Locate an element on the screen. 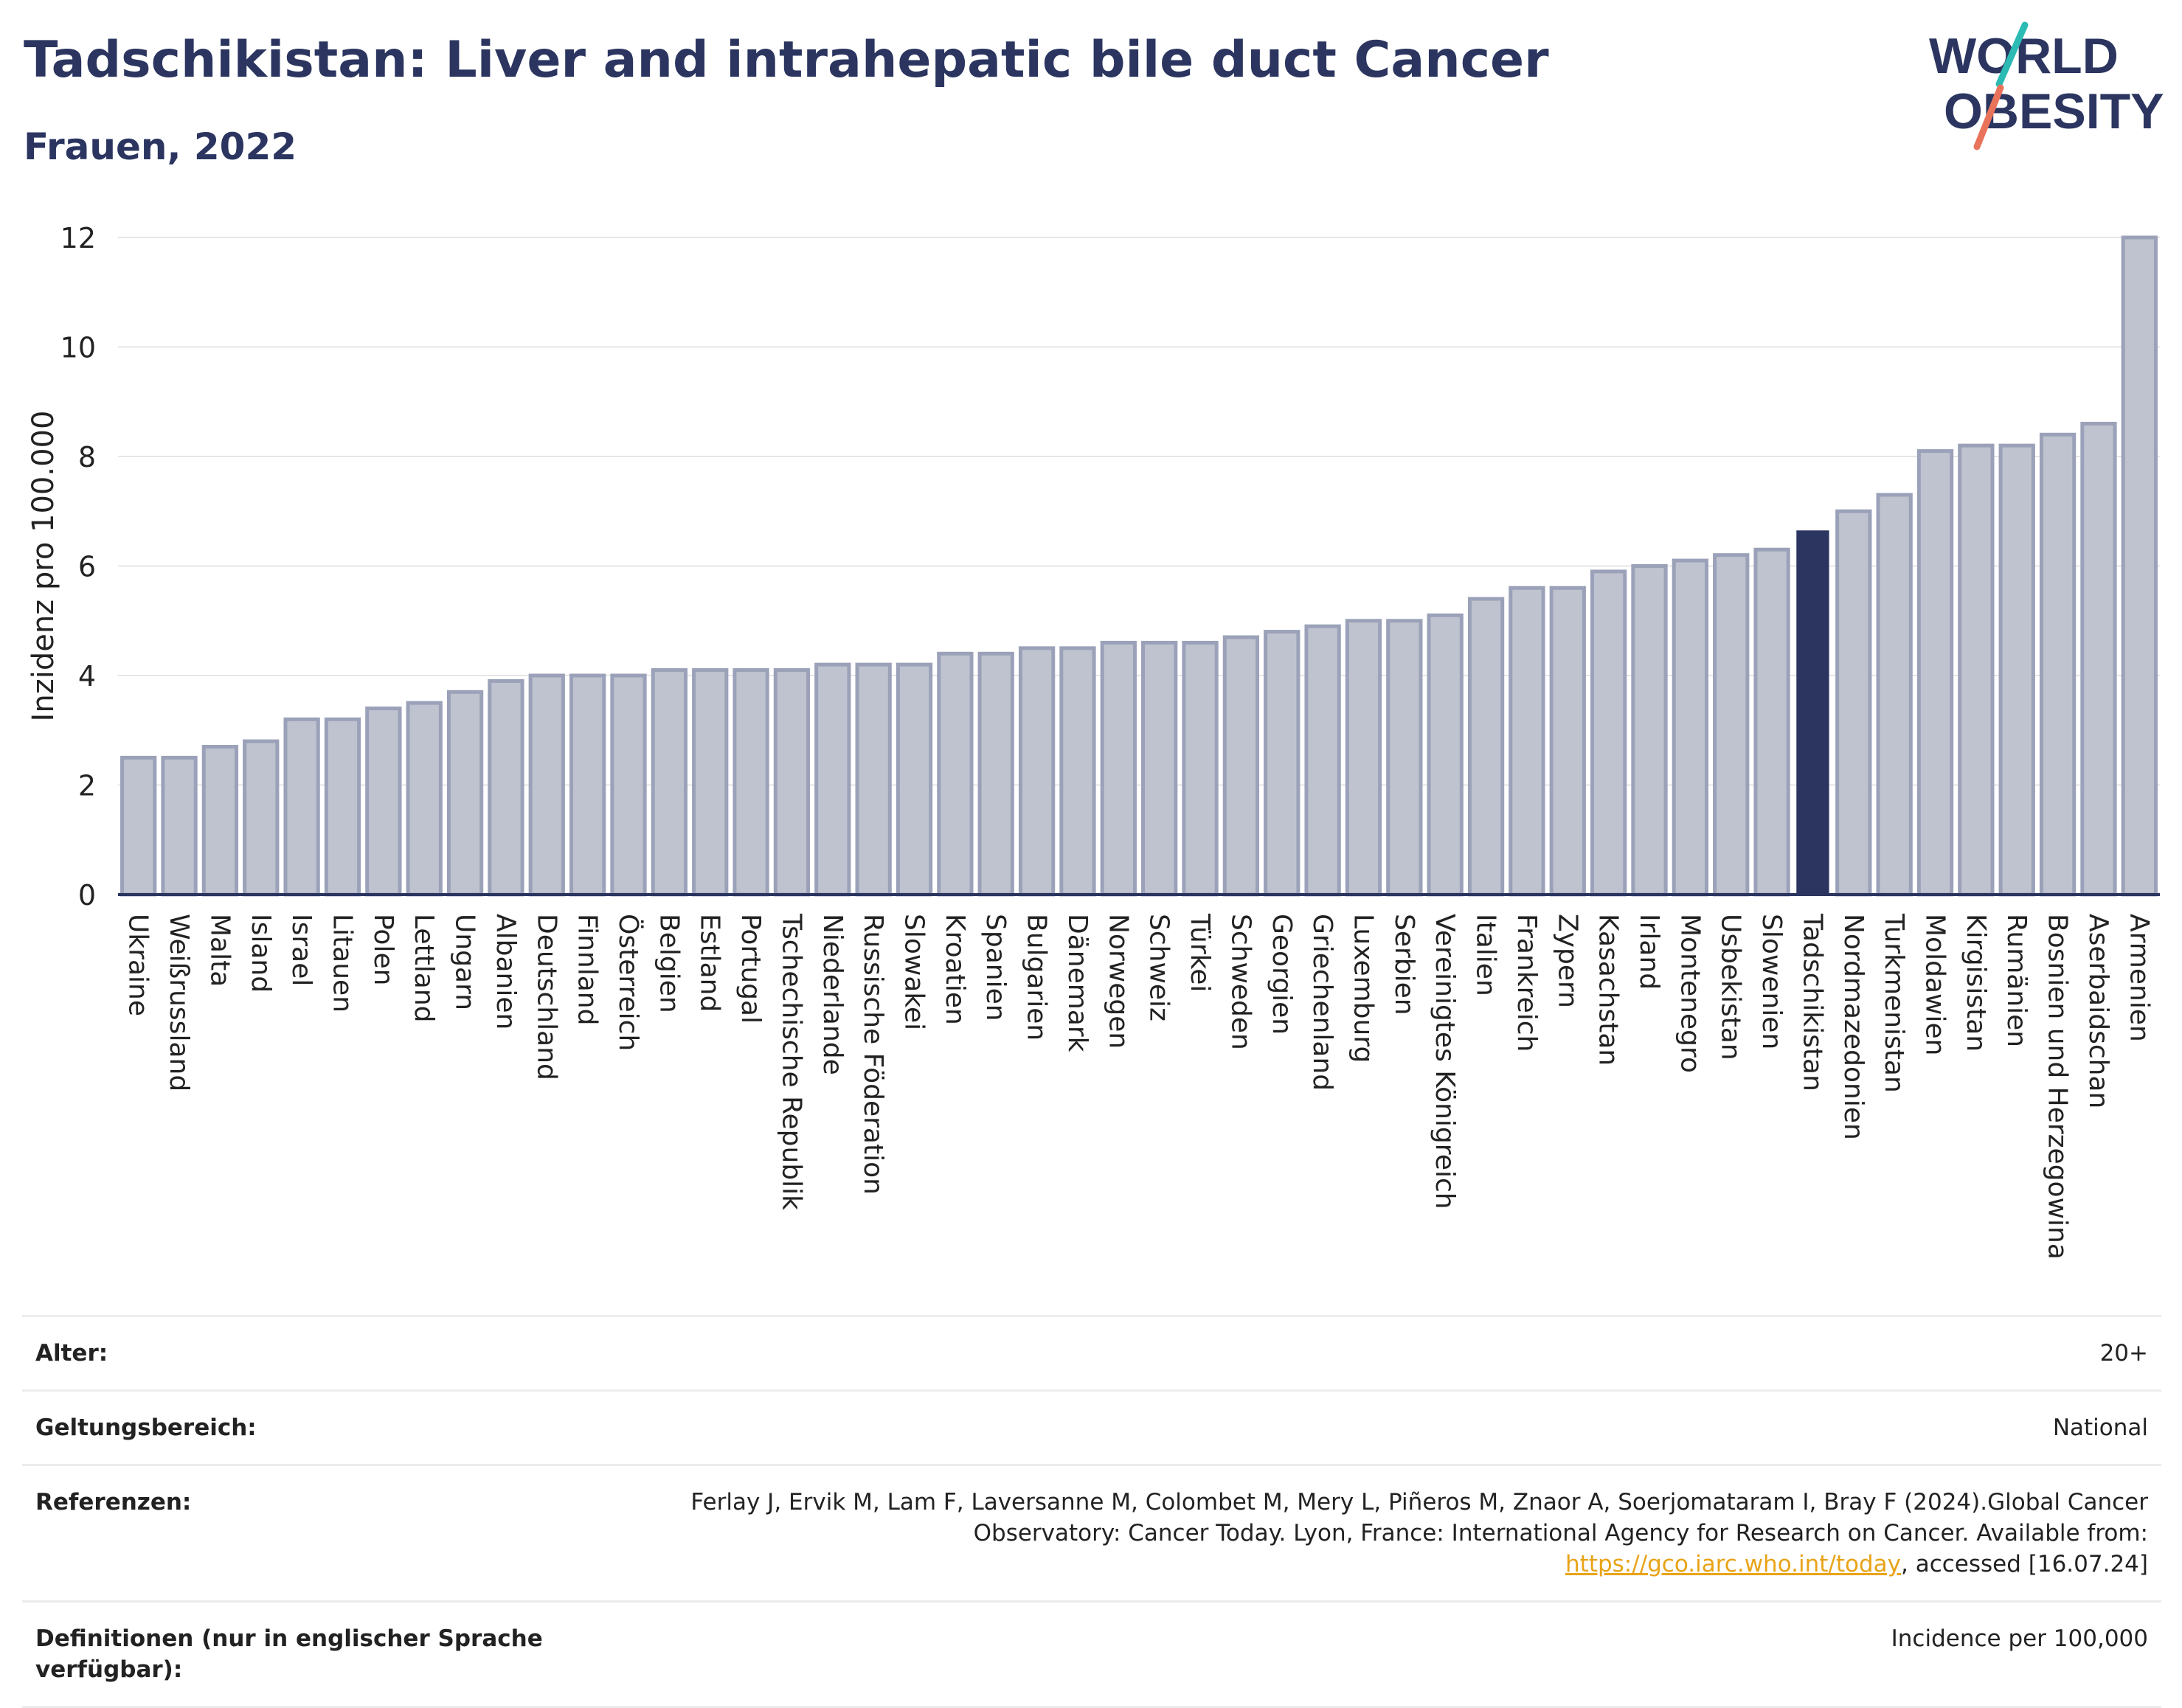 This screenshot has width=2182, height=1708. x-tick-label: Schweden is located at coordinates (1240, 982).